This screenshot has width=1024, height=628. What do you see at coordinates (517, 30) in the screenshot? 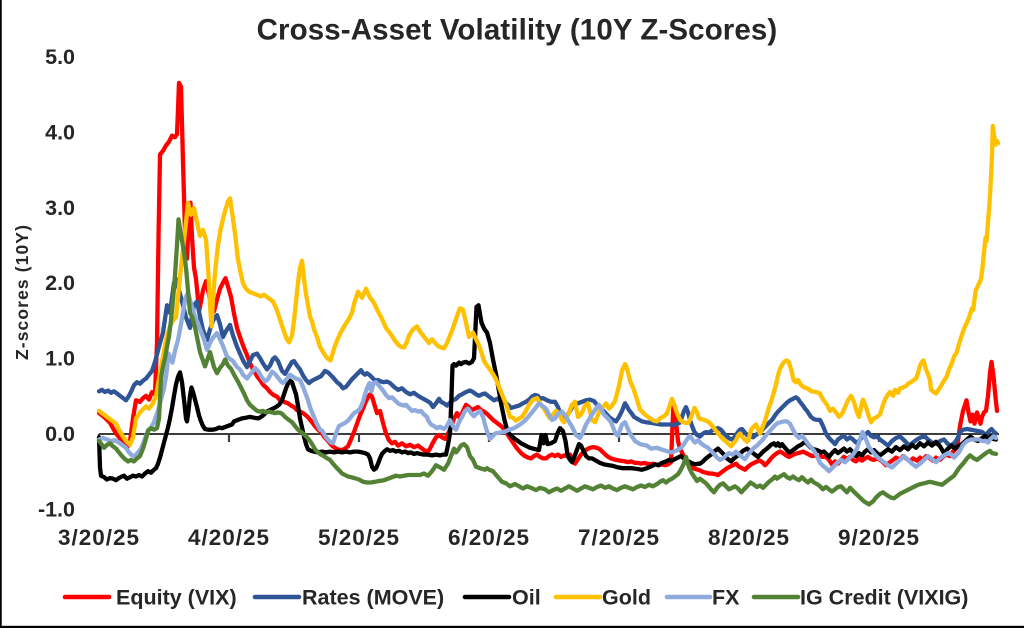
I see `svg-text:Cross-Asset Volatility (10Y Z-: Cross-Asset Volatility (10Y Z-Scores)` at bounding box center [517, 30].